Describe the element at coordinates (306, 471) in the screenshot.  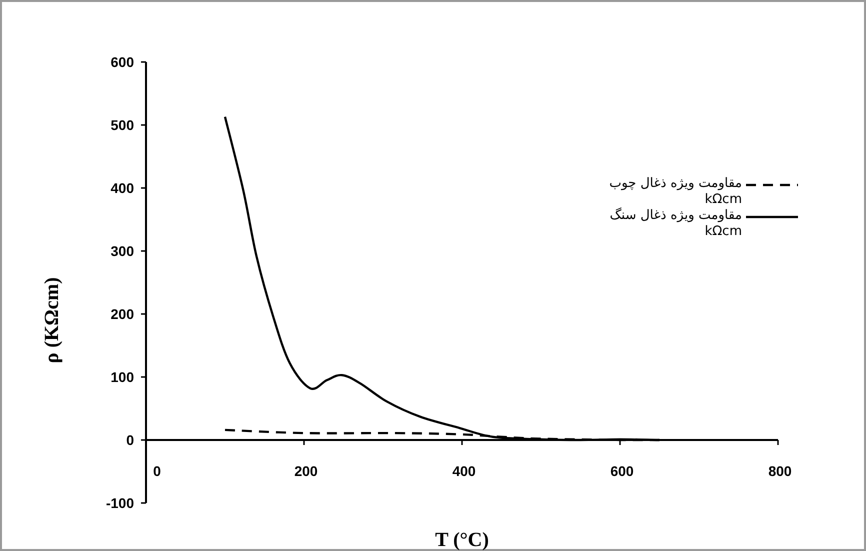
I see `x-tick-label: 200` at that location.